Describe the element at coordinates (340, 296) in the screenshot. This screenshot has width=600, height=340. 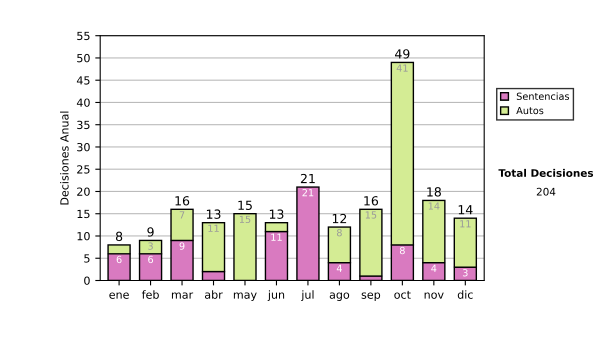
I see `x-tick-label: ago` at that location.